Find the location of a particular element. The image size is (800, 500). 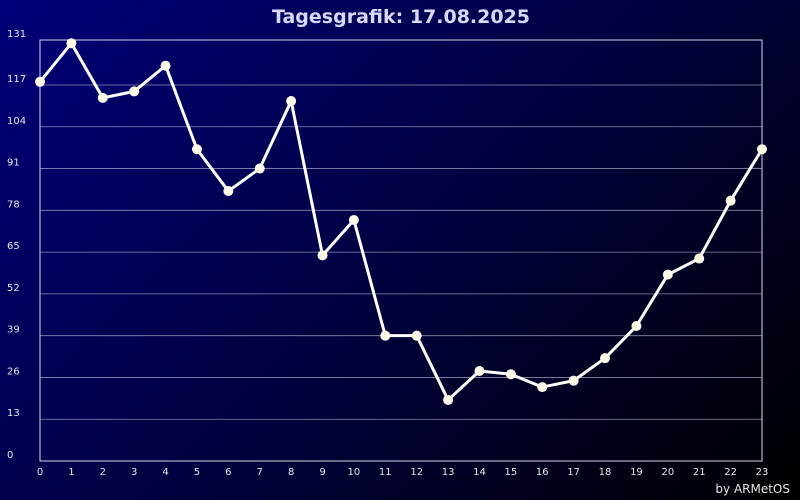

x-tick-label: 5 is located at coordinates (197, 472).